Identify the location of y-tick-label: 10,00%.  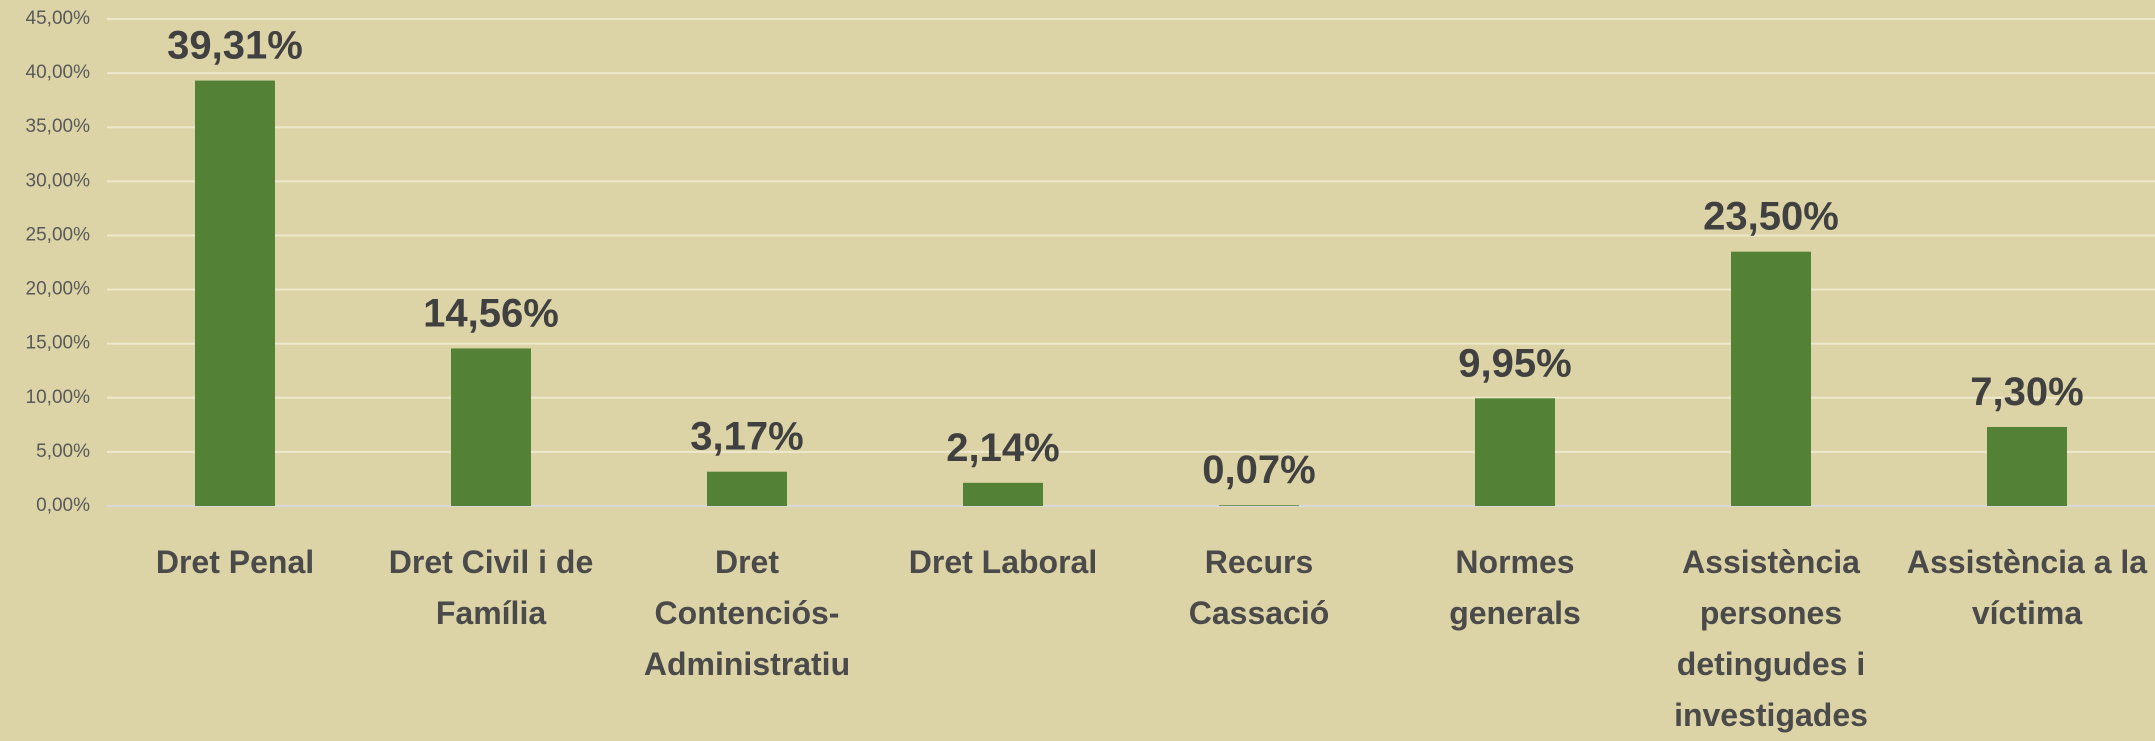
(58, 397).